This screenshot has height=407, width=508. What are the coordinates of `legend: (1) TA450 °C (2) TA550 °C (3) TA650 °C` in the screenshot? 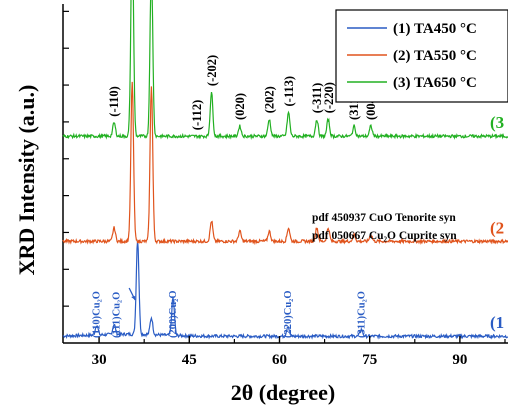 It's located at (421, 56).